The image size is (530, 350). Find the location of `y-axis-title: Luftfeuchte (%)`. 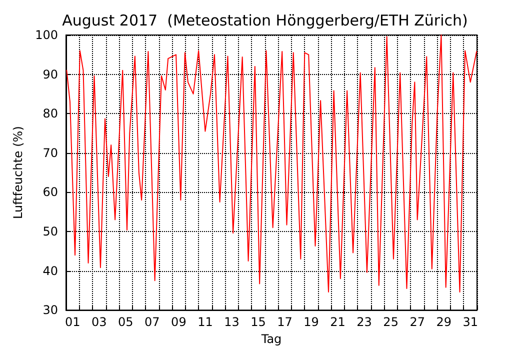

y-axis-title: Luftfeuchte (%) is located at coordinates (18, 172).